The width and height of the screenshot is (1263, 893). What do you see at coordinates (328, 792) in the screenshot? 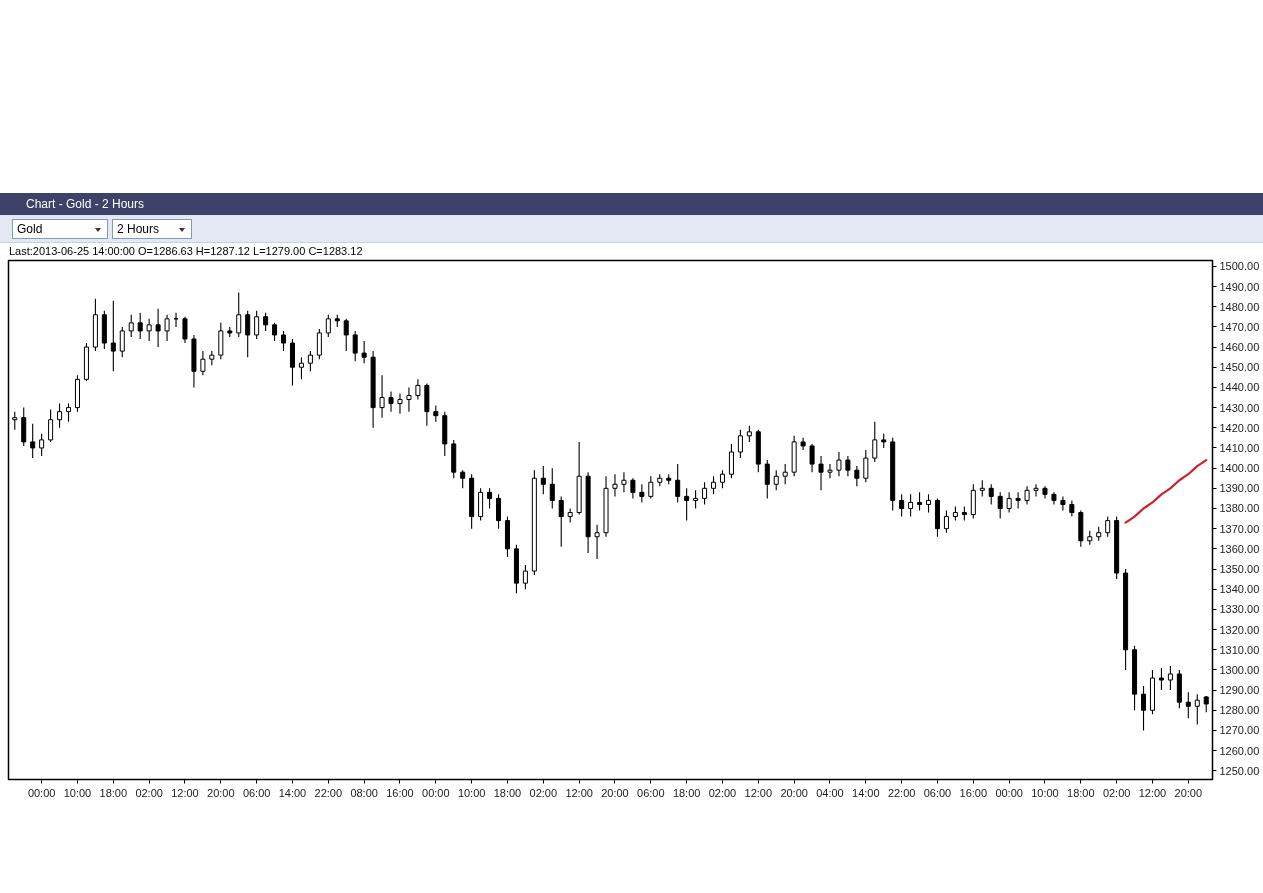
I see `x-tick-label: 22:00` at bounding box center [328, 792].